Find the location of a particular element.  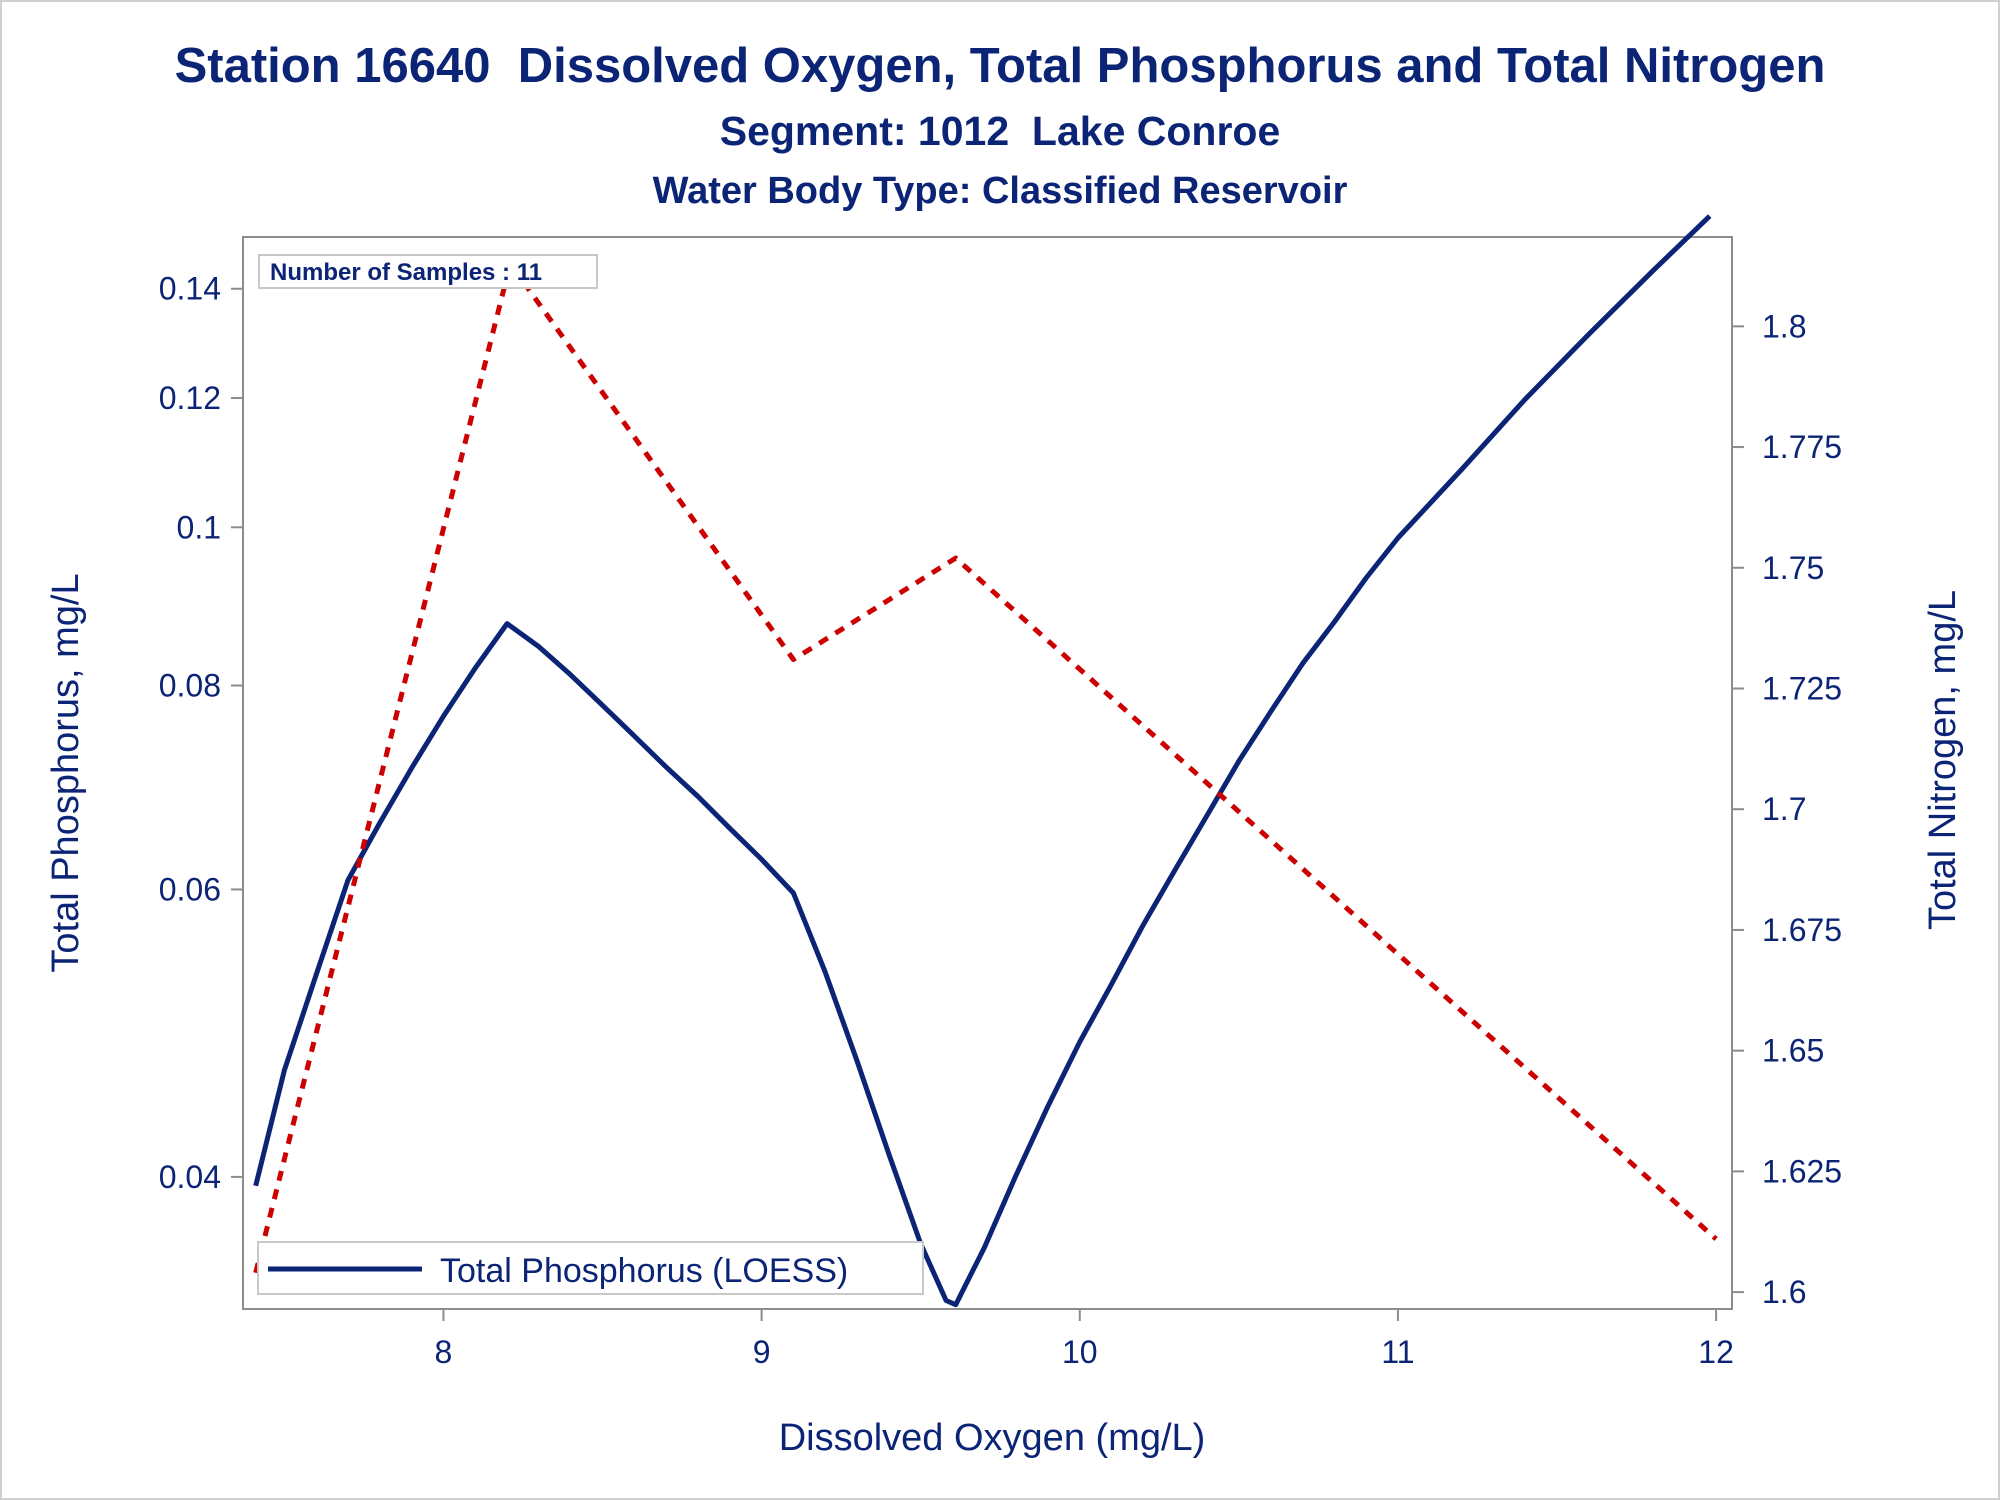

y2-tick-label: 1.65 is located at coordinates (1793, 1051).